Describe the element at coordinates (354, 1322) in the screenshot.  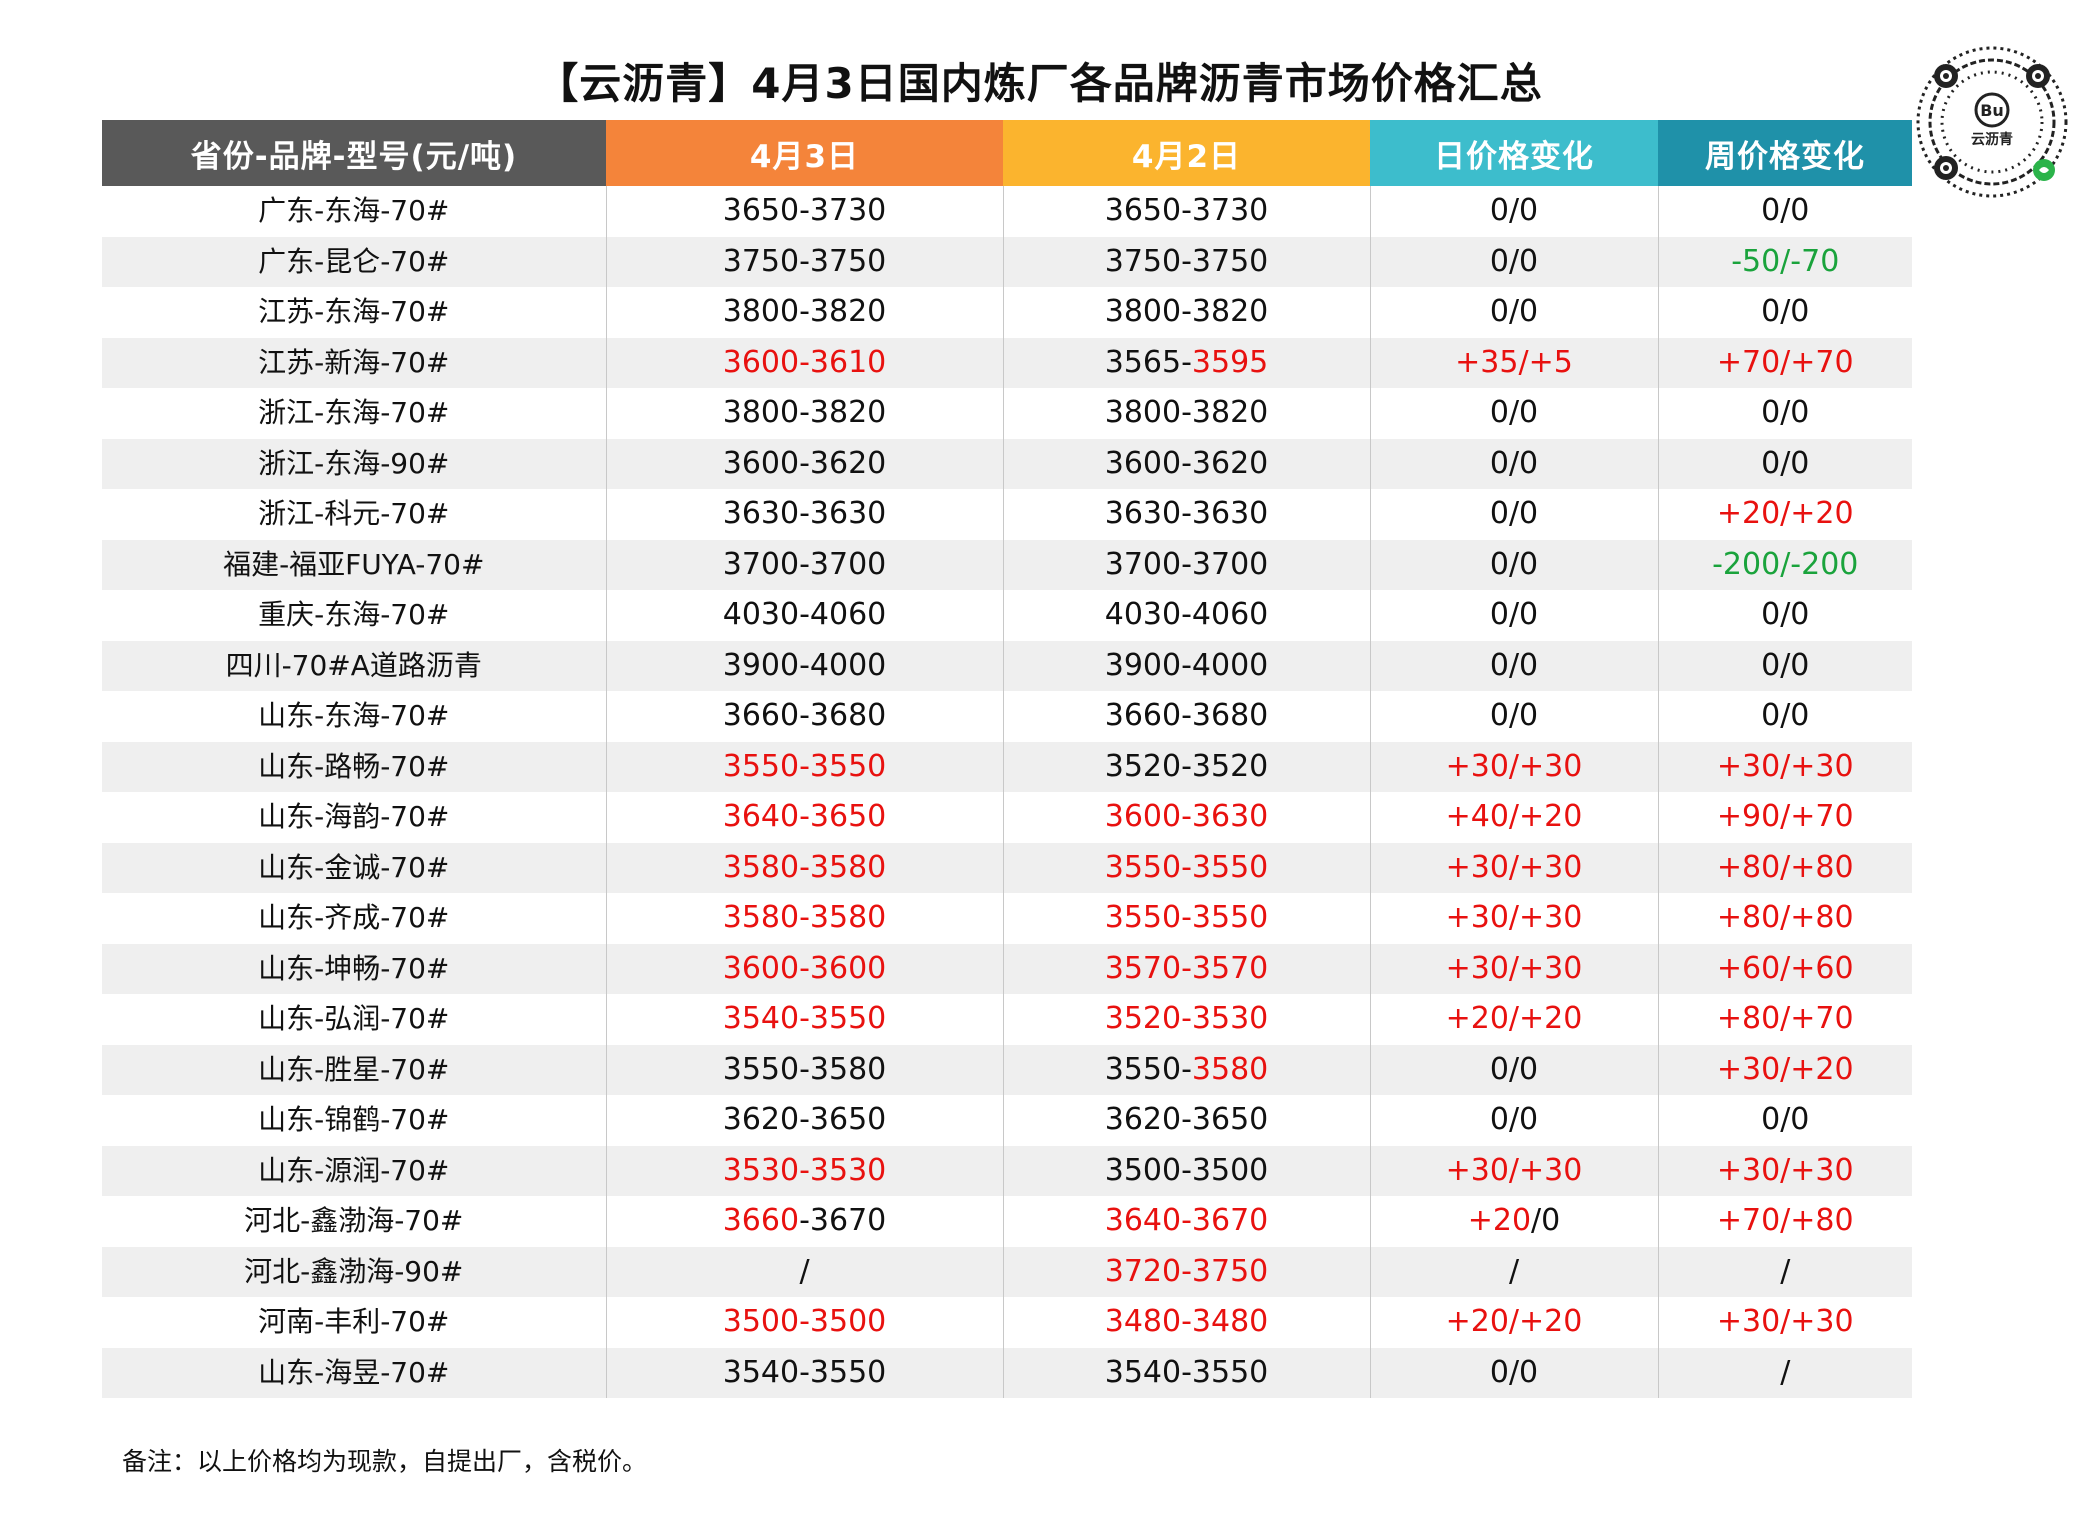
I see `brand-cell: 河南-丰利-70#` at that location.